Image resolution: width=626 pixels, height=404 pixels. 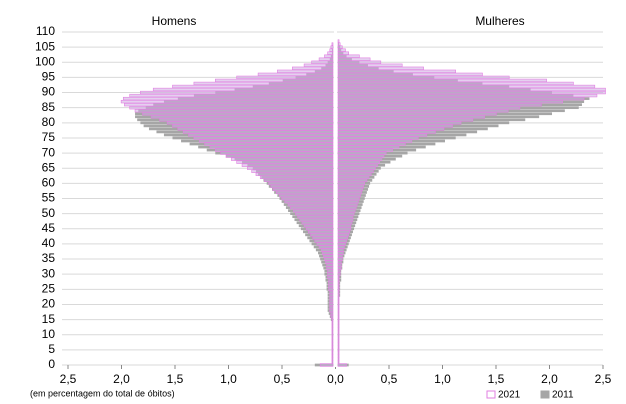 What do you see at coordinates (49, 122) in the screenshot?
I see `y-tick-label: 80` at bounding box center [49, 122].